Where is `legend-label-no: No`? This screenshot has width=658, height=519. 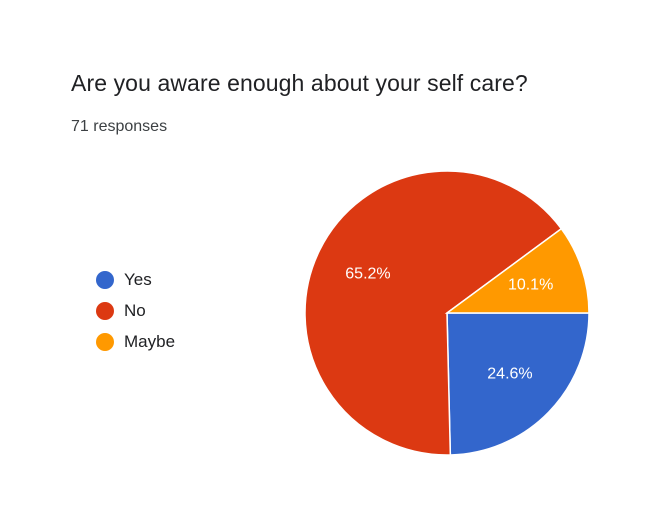 legend-label-no: No is located at coordinates (135, 310).